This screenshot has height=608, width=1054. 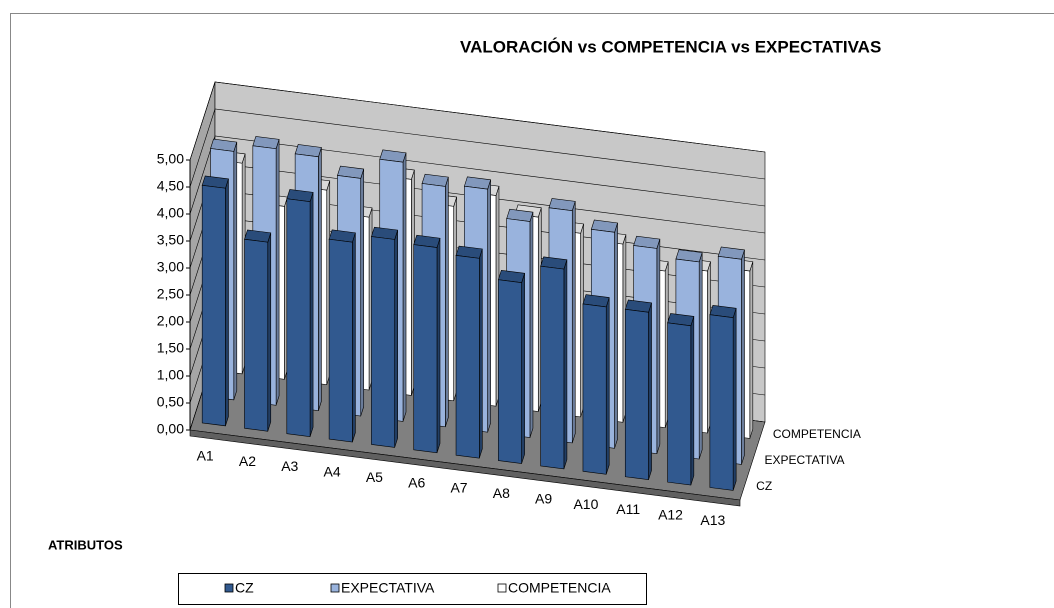 I want to click on x-tick-label: A10, so click(x=585, y=504).